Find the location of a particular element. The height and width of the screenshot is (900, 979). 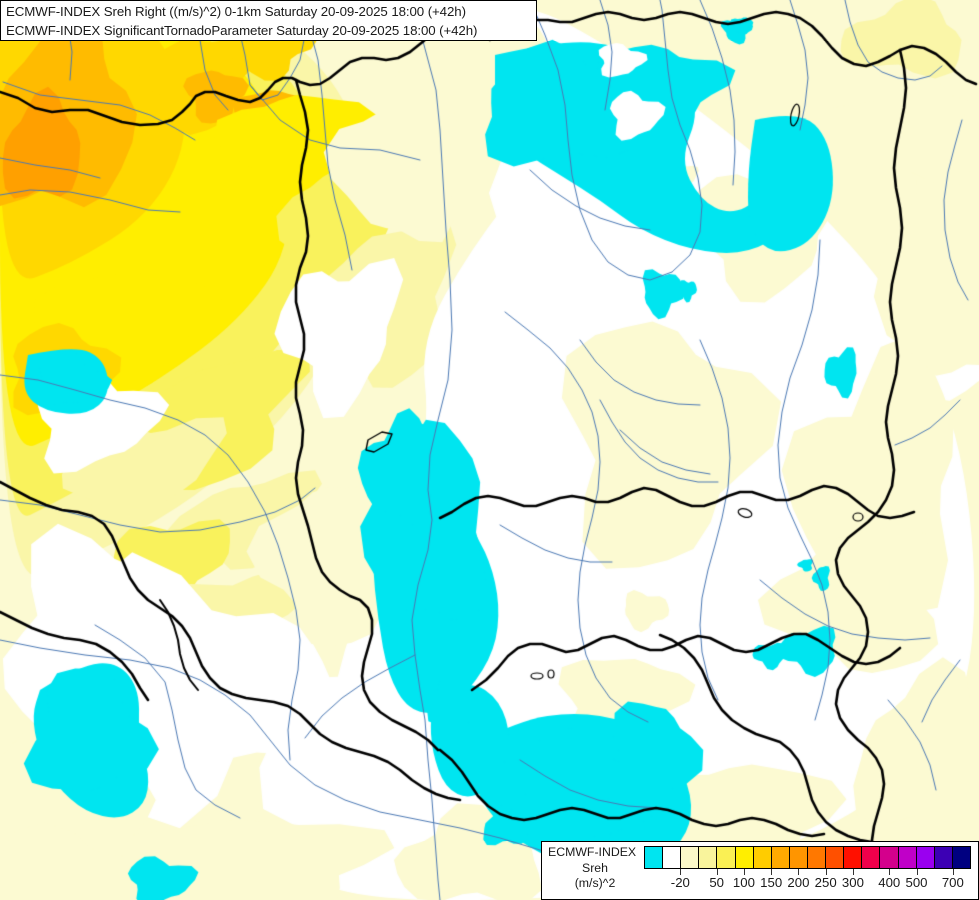

legend-caption: ECMWF-INDEX Sreh (m/s)^2 is located at coordinates (595, 868).